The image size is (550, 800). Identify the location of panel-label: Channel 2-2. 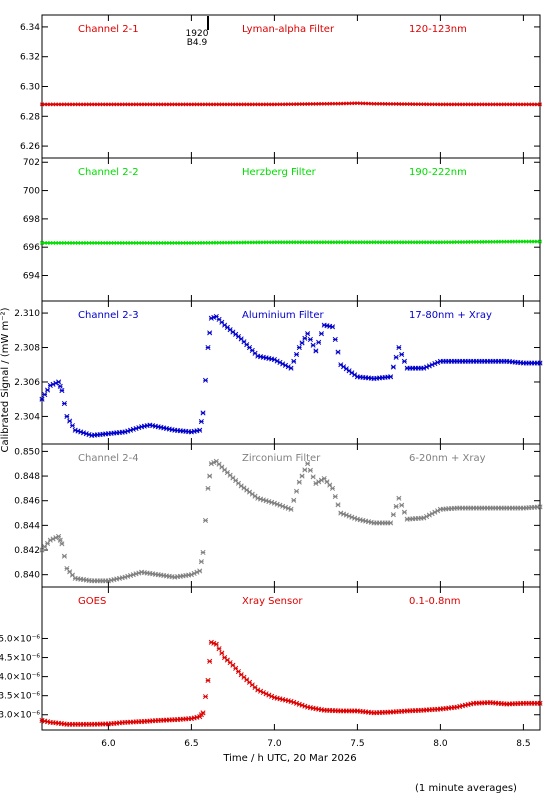
(108, 172).